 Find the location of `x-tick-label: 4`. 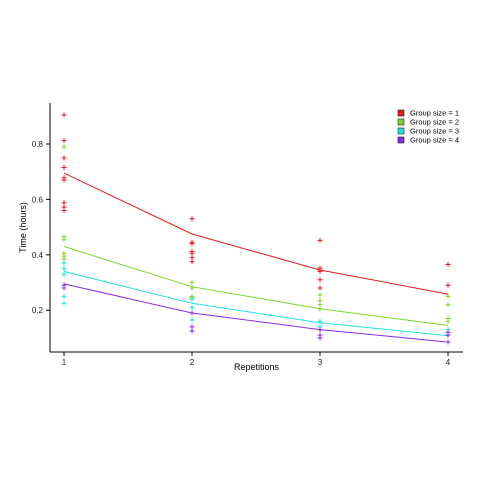

x-tick-label: 4 is located at coordinates (448, 362).